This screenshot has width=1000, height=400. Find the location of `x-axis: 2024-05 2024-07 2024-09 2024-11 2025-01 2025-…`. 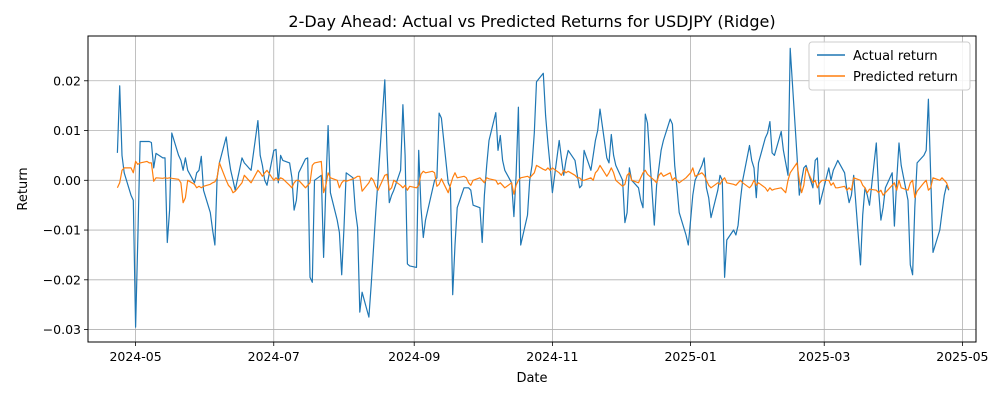

x-axis: 2024-05 2024-07 2024-09 2024-11 2025-01 2025-… is located at coordinates (549, 353).